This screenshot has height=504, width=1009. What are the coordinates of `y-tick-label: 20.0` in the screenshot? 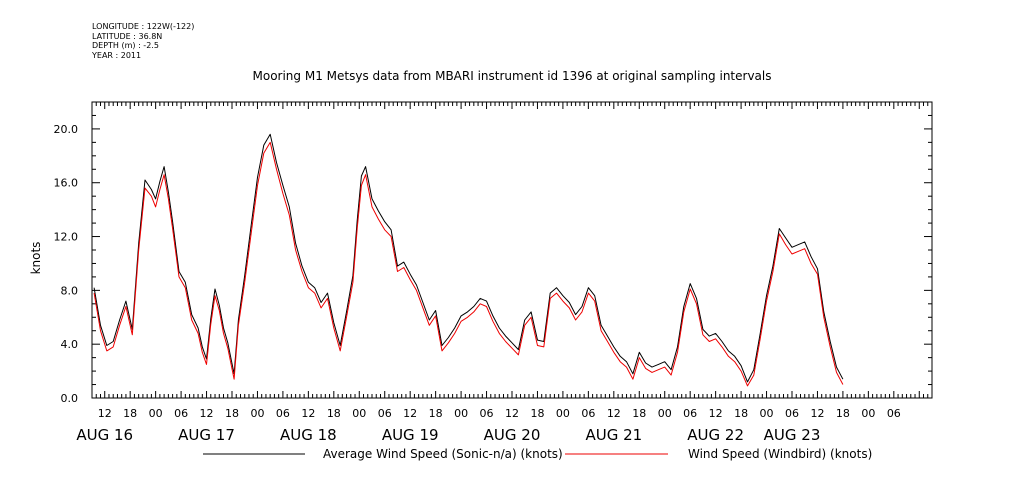 It's located at (66, 129).